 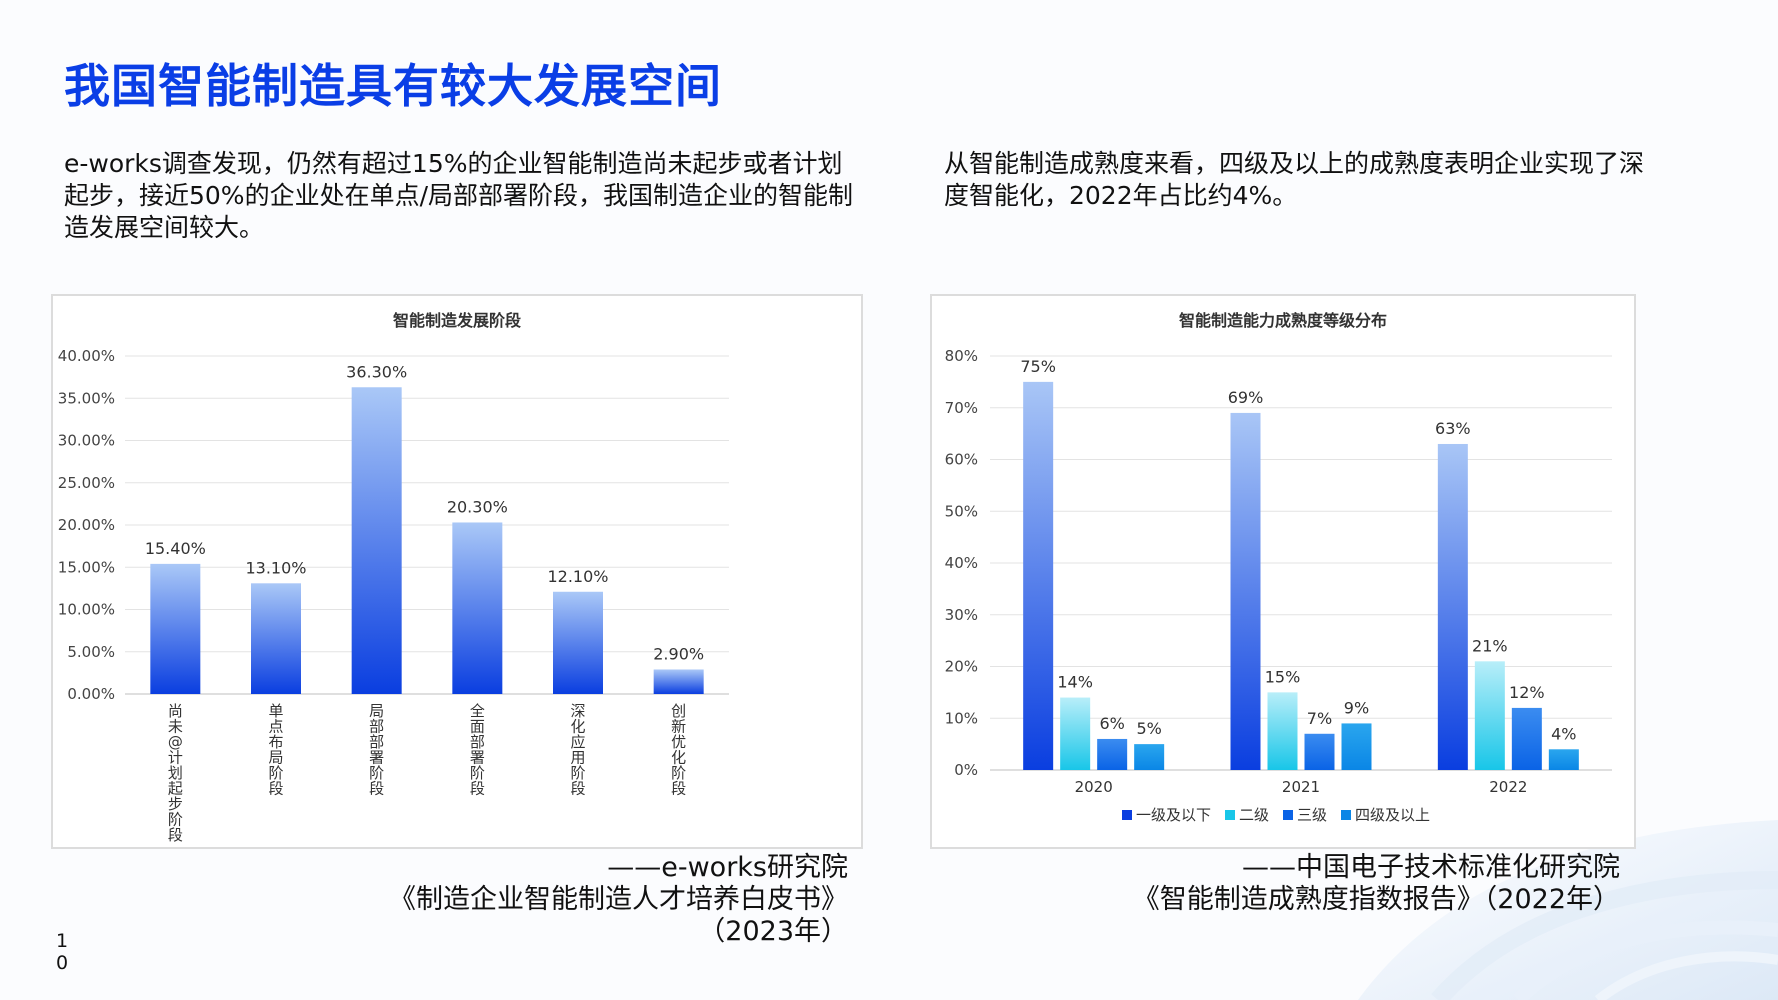 I want to click on data-label: 36.30%, so click(x=376, y=371).